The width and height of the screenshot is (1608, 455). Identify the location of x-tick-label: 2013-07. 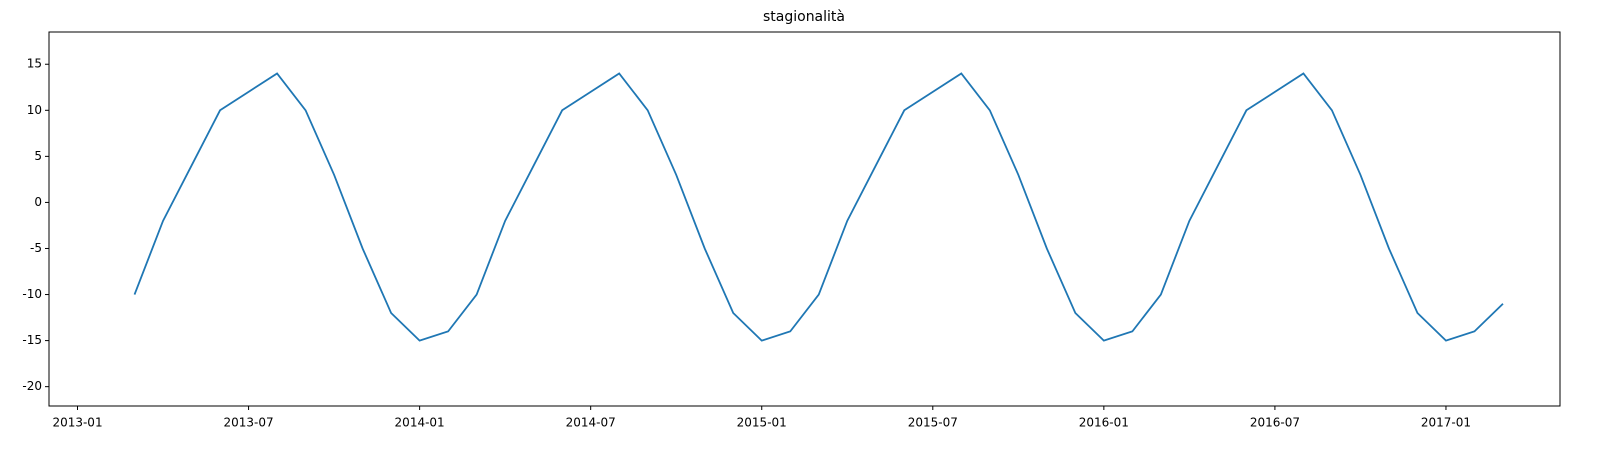
(248, 423).